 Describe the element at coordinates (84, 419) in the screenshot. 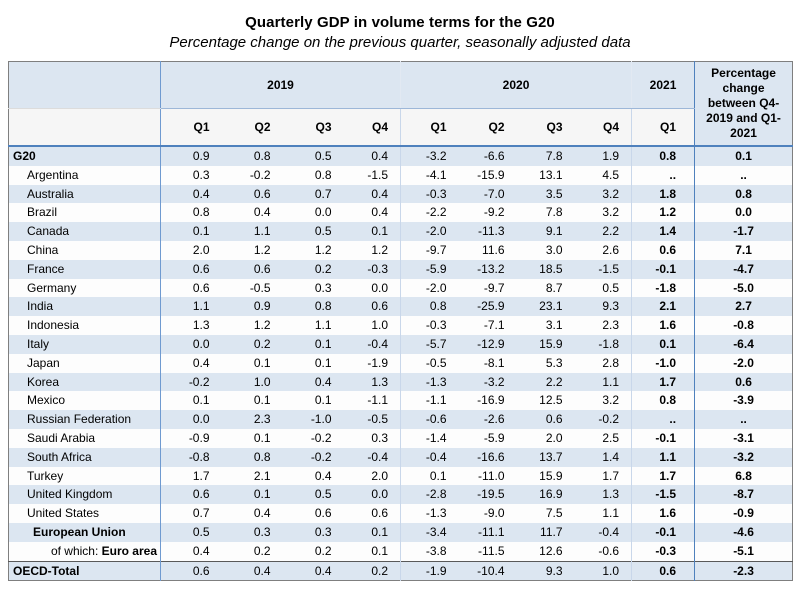

I see `row-label: Russian Federation` at that location.